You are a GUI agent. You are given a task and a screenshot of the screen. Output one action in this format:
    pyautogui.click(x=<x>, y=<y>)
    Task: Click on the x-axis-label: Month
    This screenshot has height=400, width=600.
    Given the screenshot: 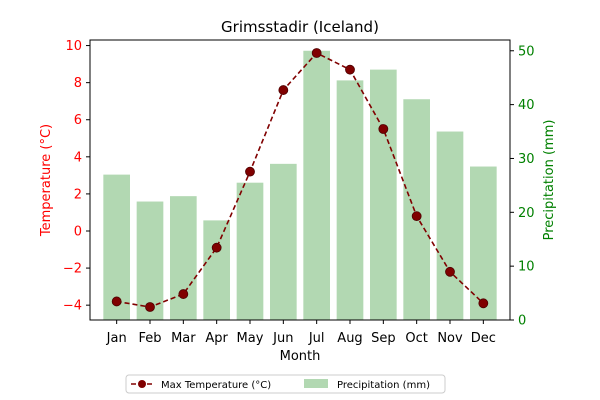 What is the action you would take?
    pyautogui.click(x=300, y=356)
    